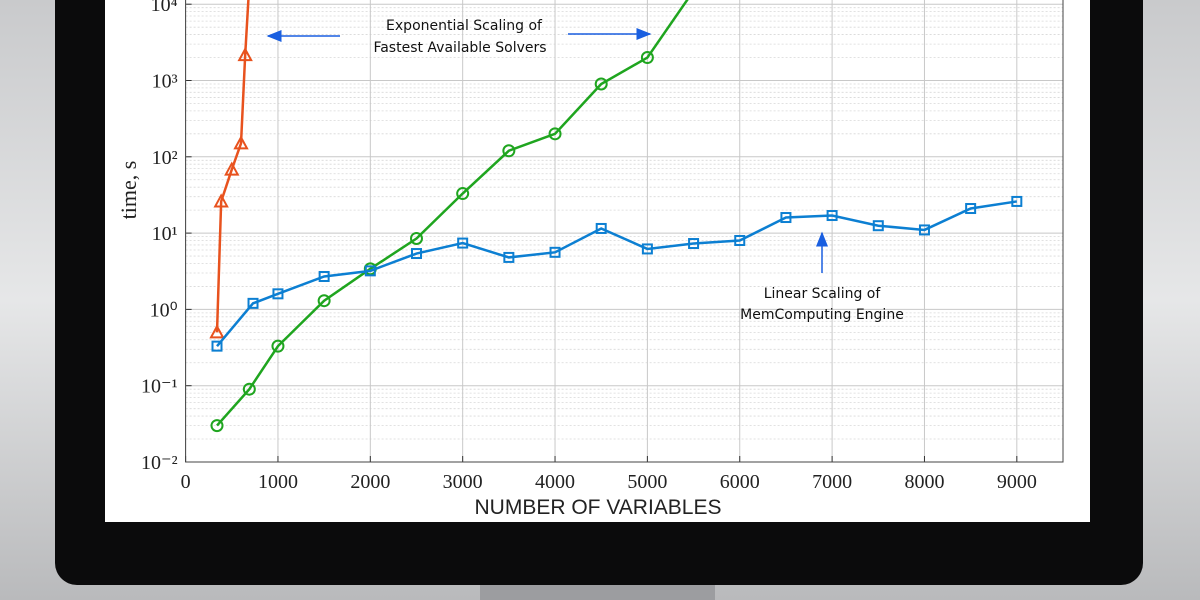 This screenshot has height=600, width=1200. I want to click on annotation: MemComputing Engine, so click(822, 315).